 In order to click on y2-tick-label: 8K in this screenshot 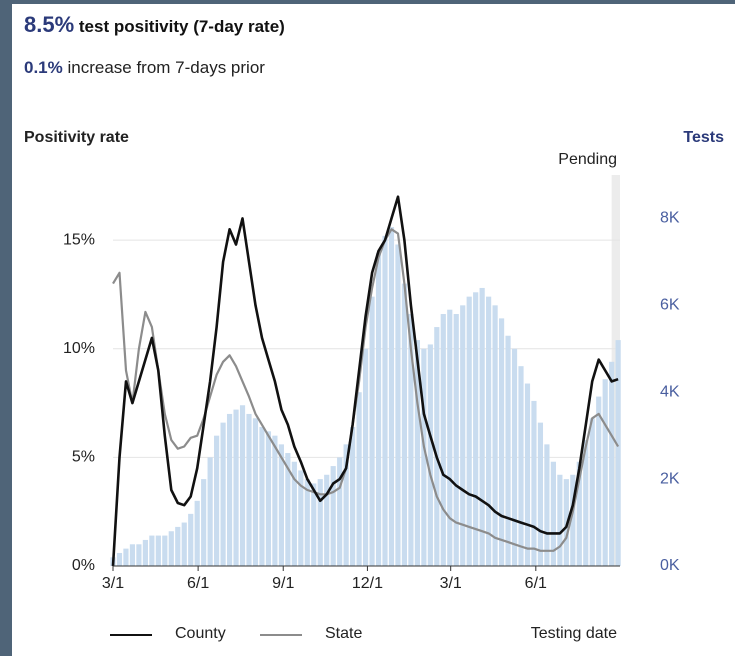, I will do `click(670, 218)`.